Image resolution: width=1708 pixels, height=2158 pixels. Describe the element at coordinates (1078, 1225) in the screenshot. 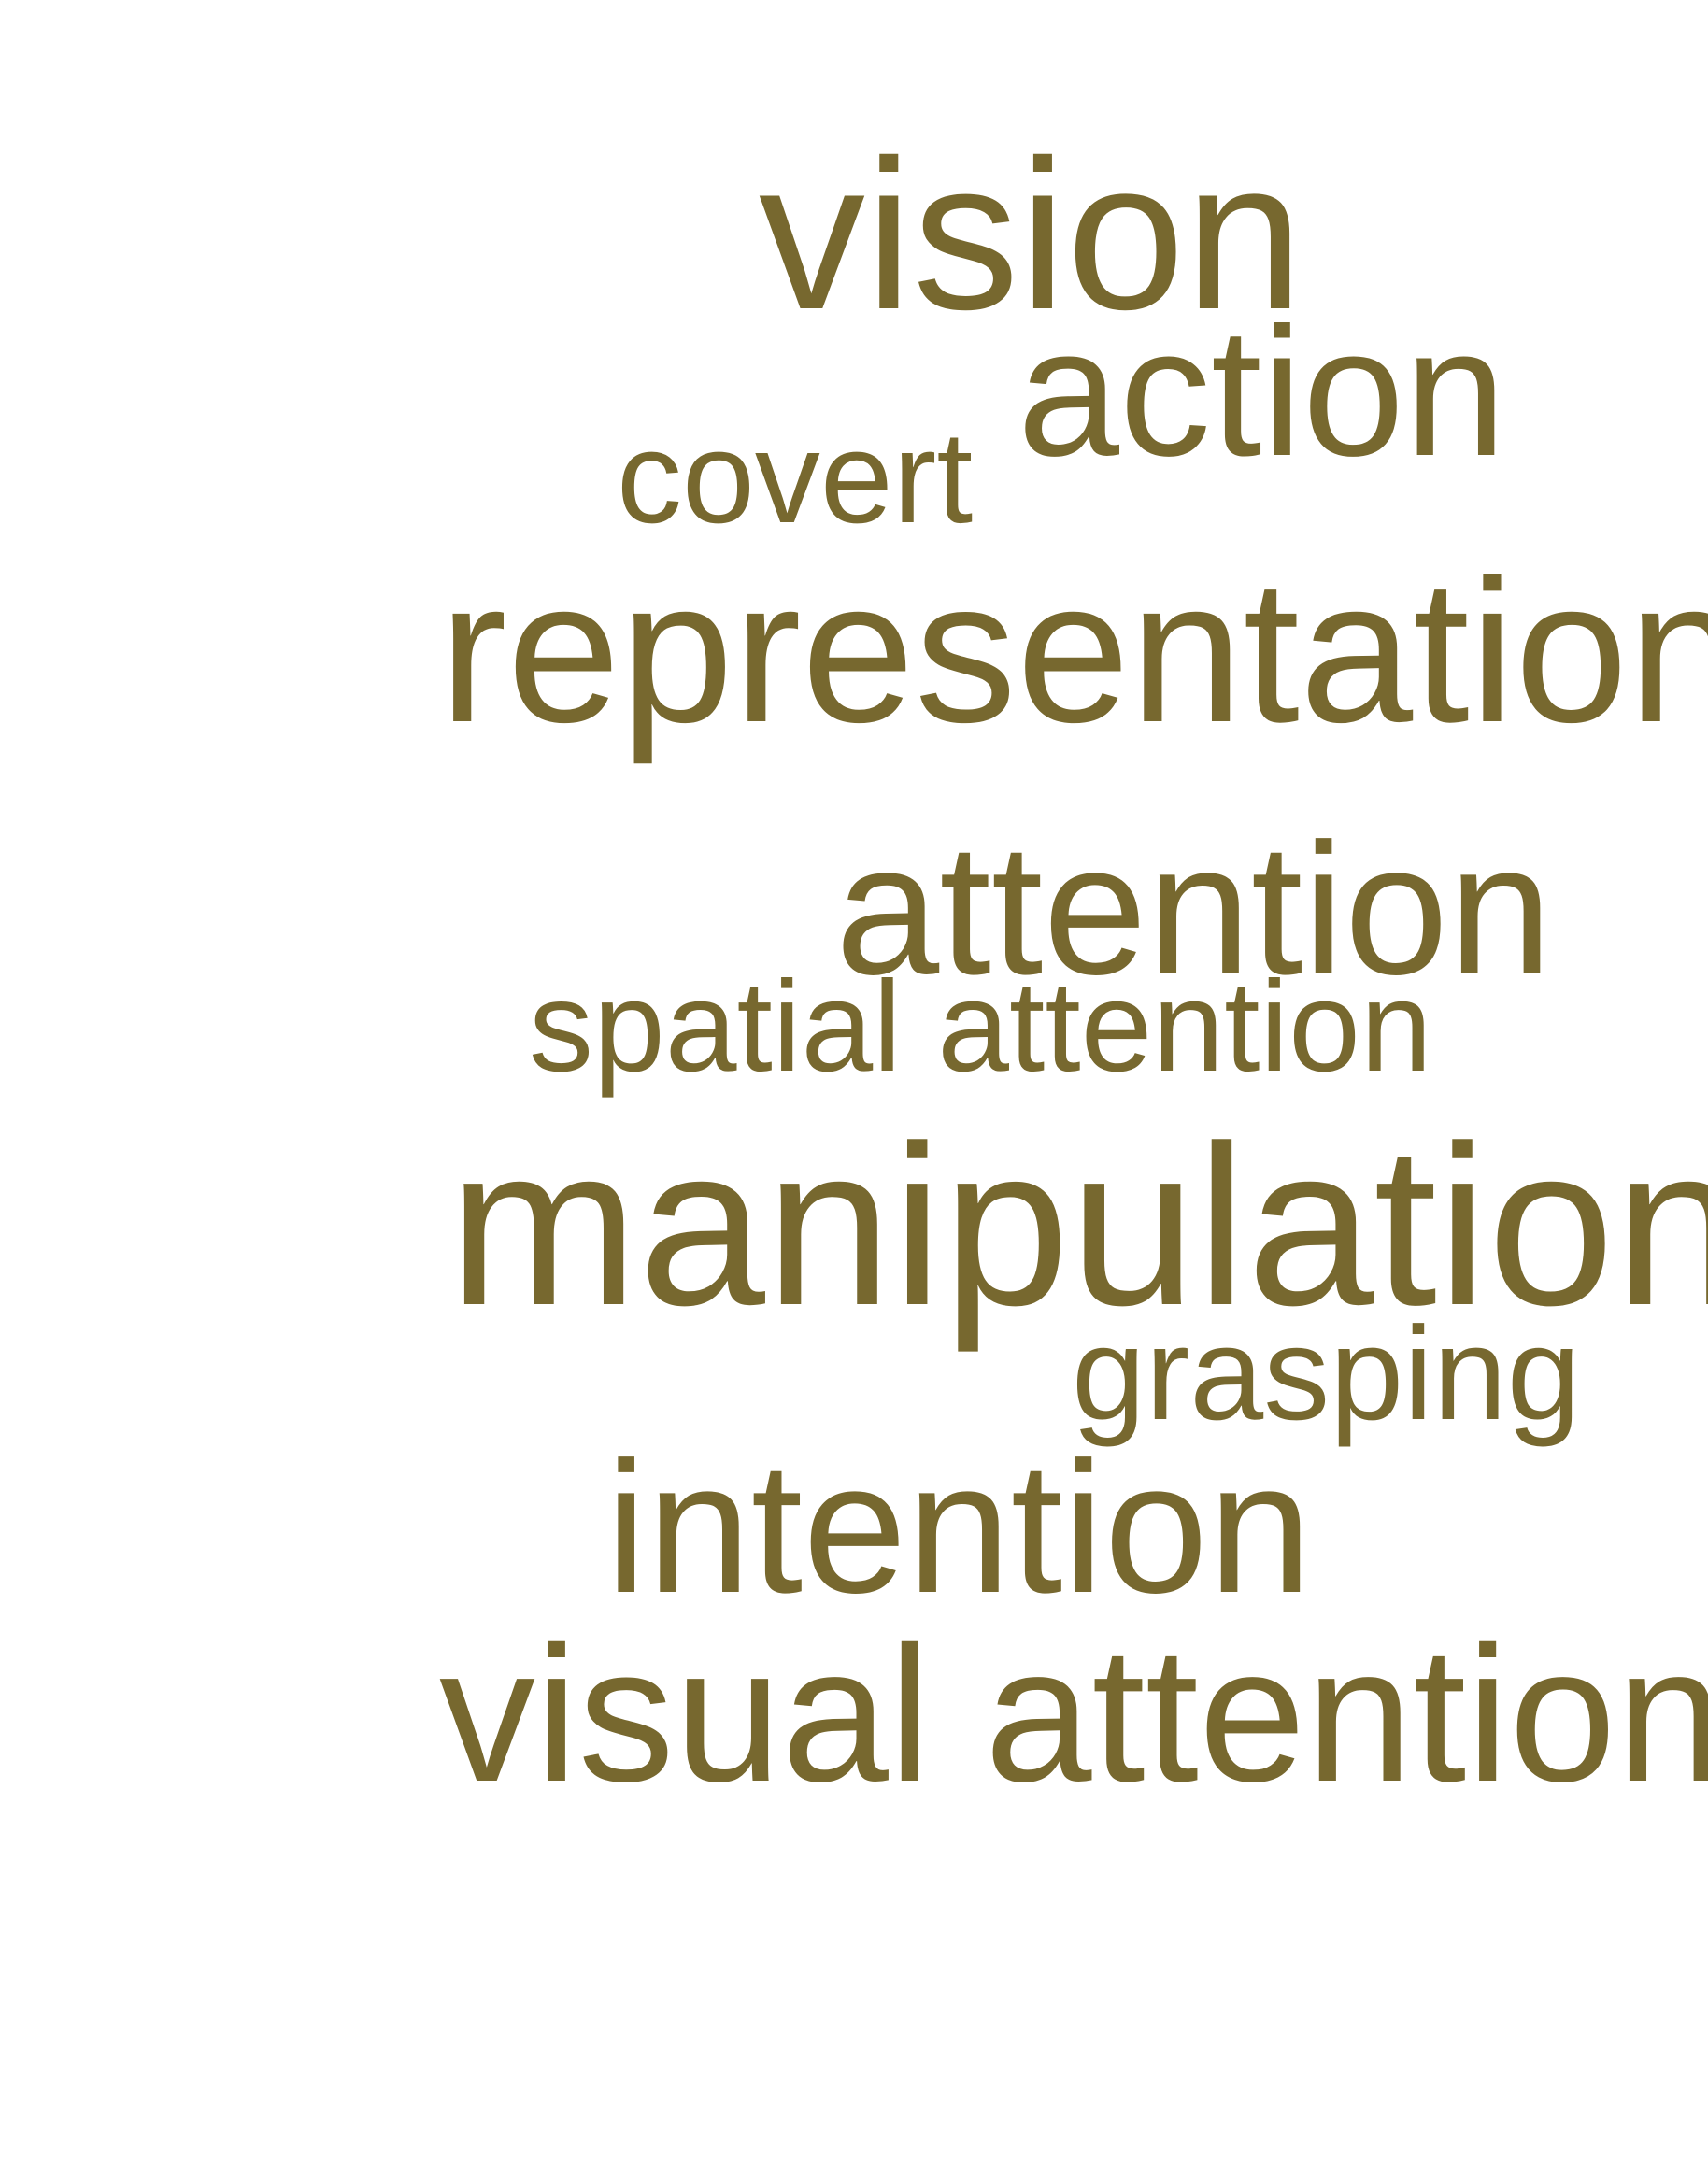

I see `word-manipulation: manipulation` at that location.